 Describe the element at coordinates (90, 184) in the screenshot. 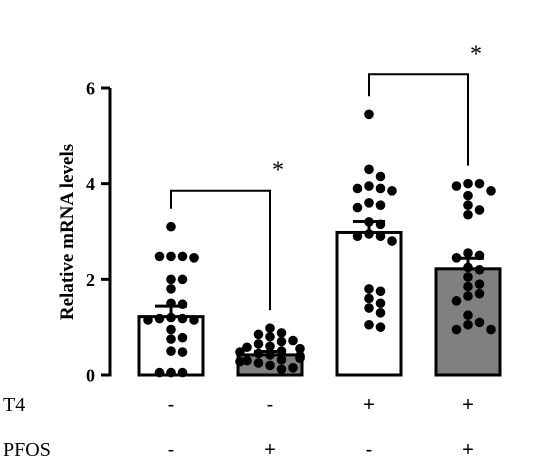

I see `y-tick-label: 4` at that location.